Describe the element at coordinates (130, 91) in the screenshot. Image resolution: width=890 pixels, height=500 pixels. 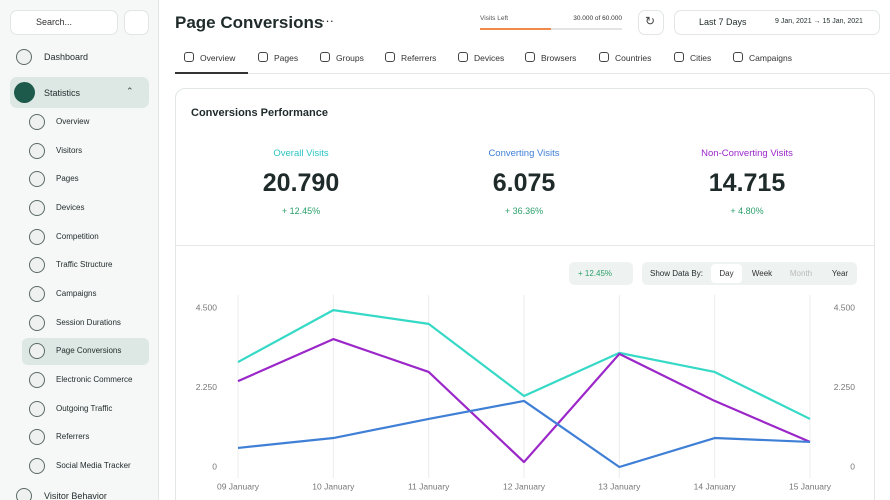
I see `collapse-icon: ⌃` at that location.